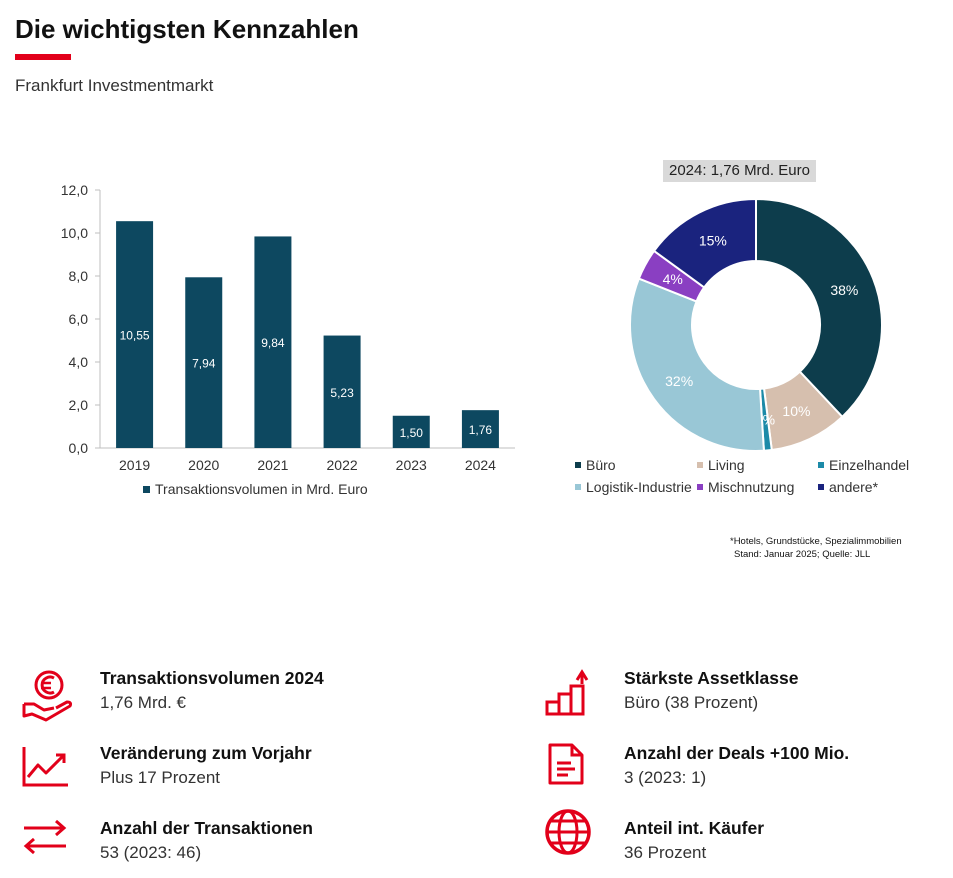 The image size is (953, 878). I want to click on legend-label: Living, so click(726, 465).